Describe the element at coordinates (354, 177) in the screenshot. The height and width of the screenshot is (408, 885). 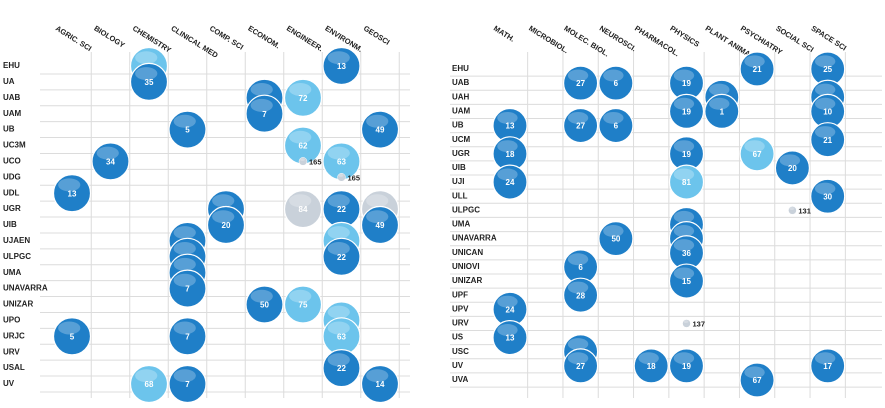
I see `bubble-label: 165` at that location.